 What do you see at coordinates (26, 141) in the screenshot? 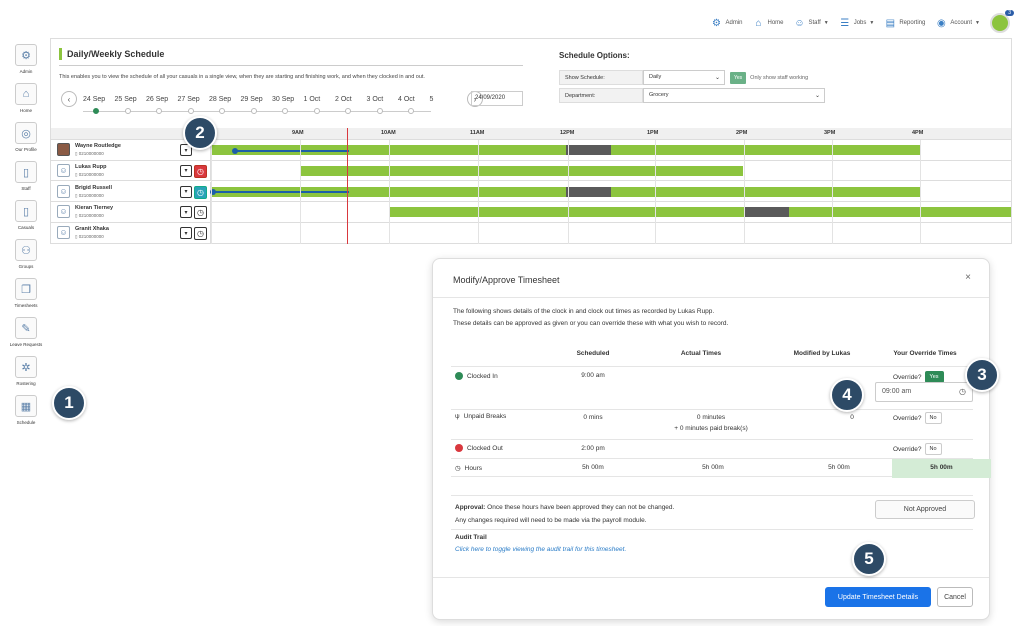
I see `sidebar-item-our-profile: ◎ Our Profile` at bounding box center [26, 141].